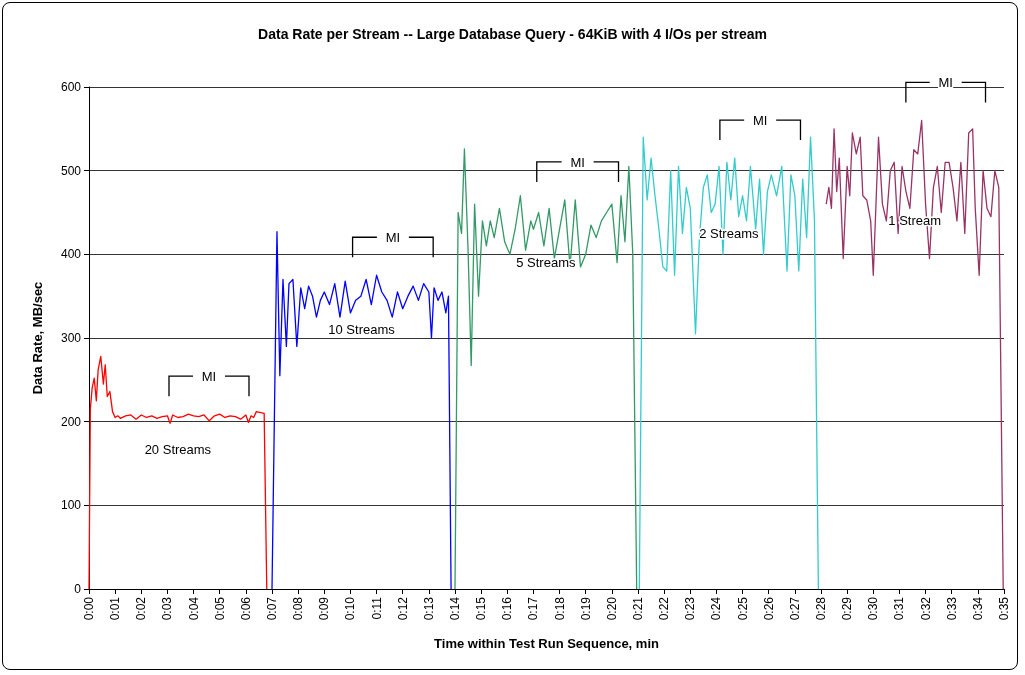  What do you see at coordinates (794, 608) in the screenshot?
I see `x-tick-label: 0:27` at bounding box center [794, 608].